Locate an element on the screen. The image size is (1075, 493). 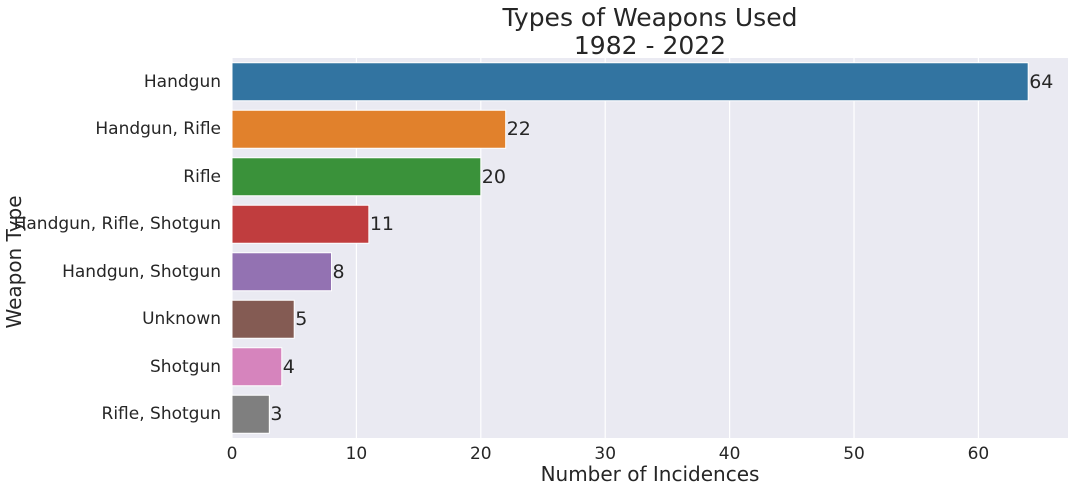
bar-value-label: 64 is located at coordinates (1041, 82).